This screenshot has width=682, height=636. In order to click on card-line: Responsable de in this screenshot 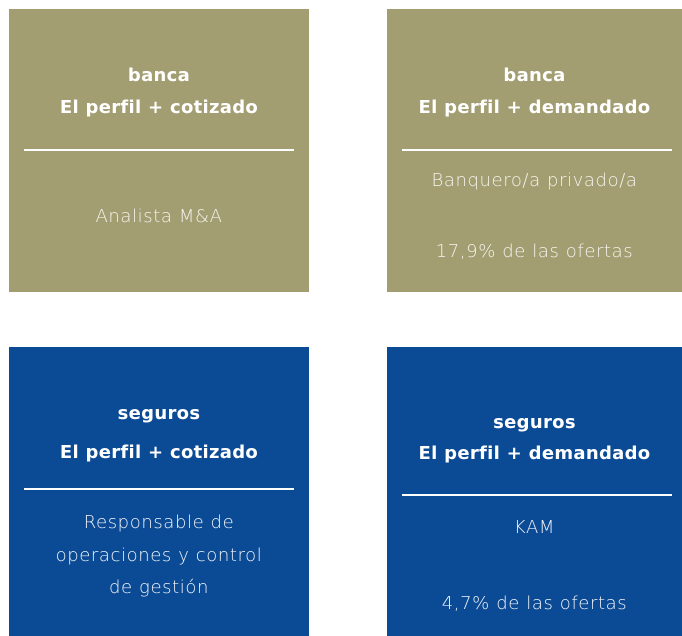, I will do `click(159, 522)`.